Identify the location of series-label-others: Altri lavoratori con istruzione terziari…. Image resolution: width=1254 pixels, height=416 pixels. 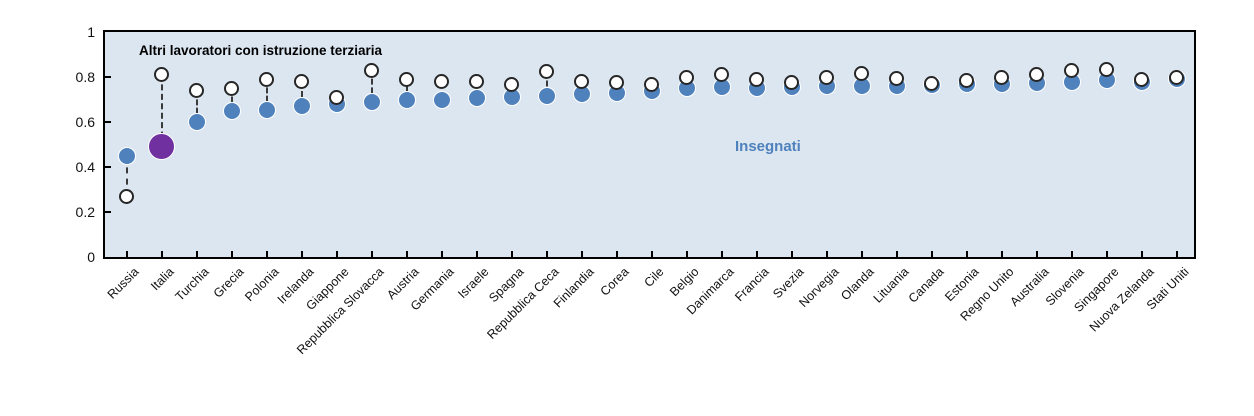
(261, 50).